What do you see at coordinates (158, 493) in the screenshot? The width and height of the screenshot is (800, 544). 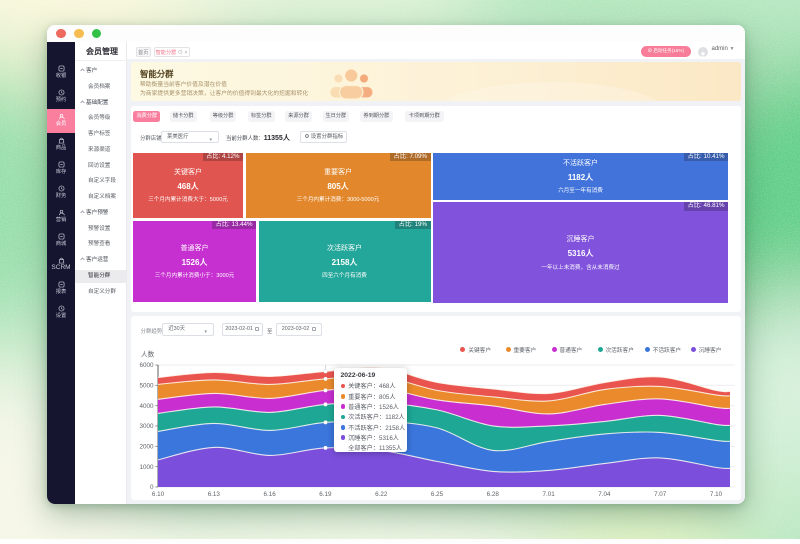 I see `svg-text: 6.10` at bounding box center [158, 493].